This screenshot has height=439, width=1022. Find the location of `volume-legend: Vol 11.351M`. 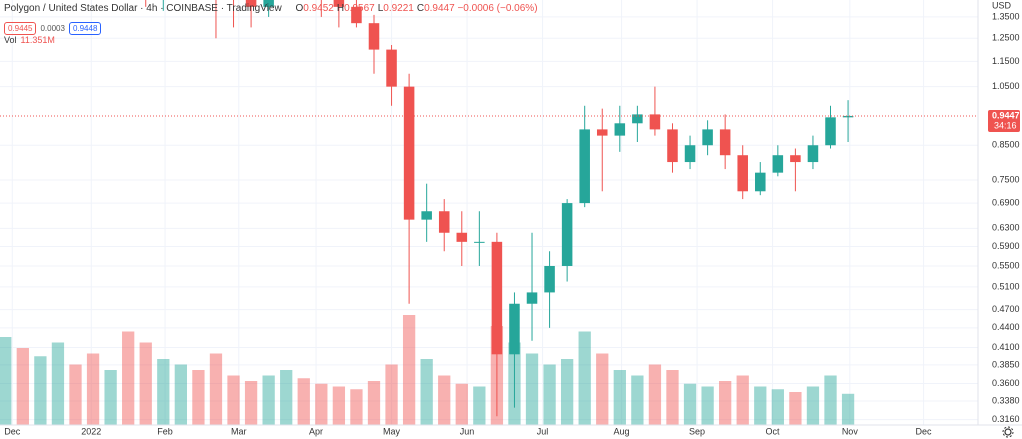

volume-legend: Vol 11.351M is located at coordinates (29, 40).